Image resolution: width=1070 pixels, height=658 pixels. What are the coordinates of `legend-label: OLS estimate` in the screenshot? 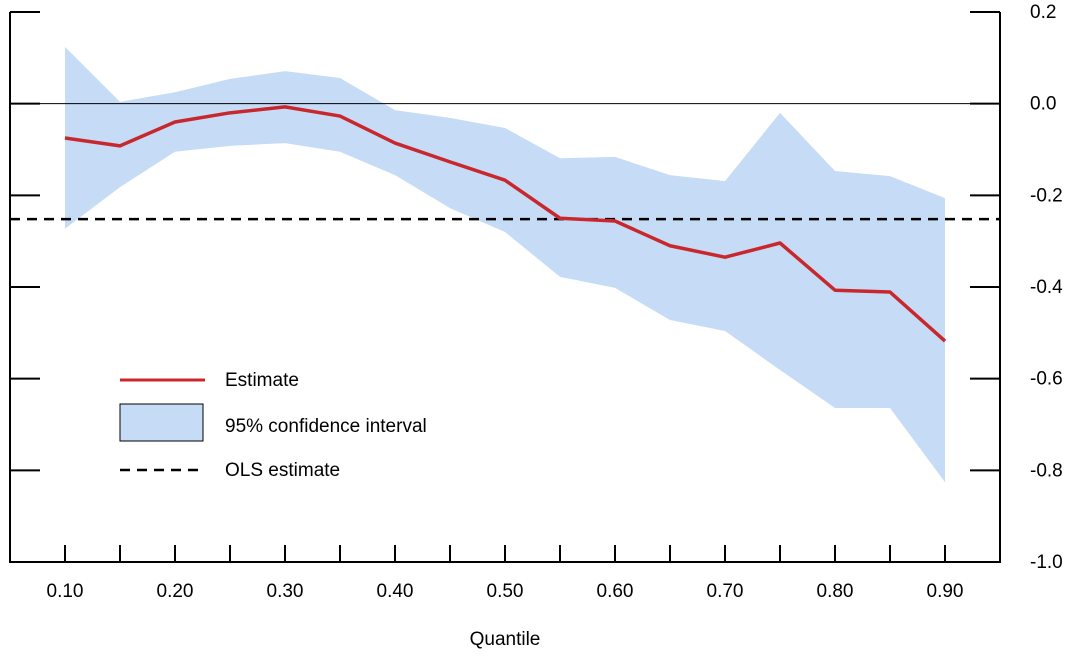 It's located at (282, 470).